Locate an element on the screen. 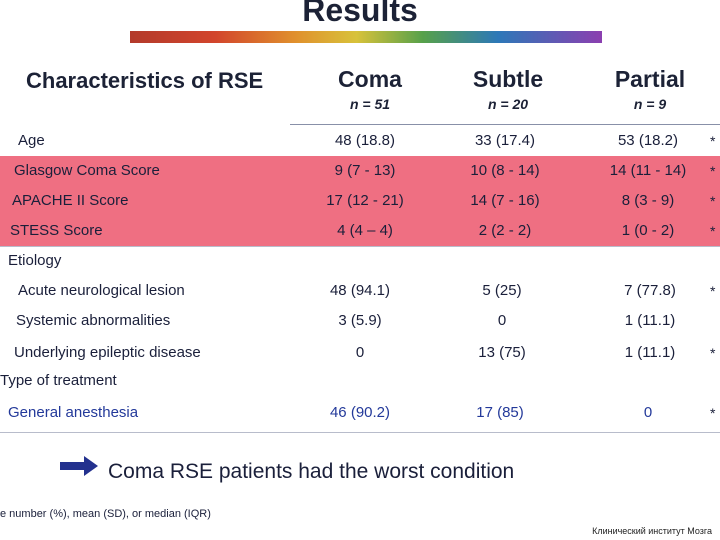 This screenshot has width=720, height=540. cell-coma: 9 (7 - 13) is located at coordinates (365, 170).